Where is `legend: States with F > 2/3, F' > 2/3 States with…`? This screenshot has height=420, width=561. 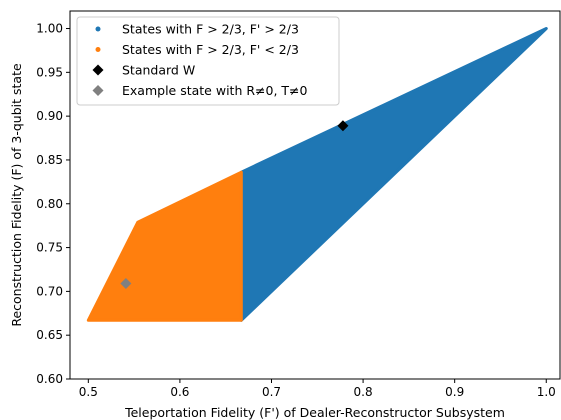
legend: States with F > 2/3, F' > 2/3 States with… is located at coordinates (208, 61).